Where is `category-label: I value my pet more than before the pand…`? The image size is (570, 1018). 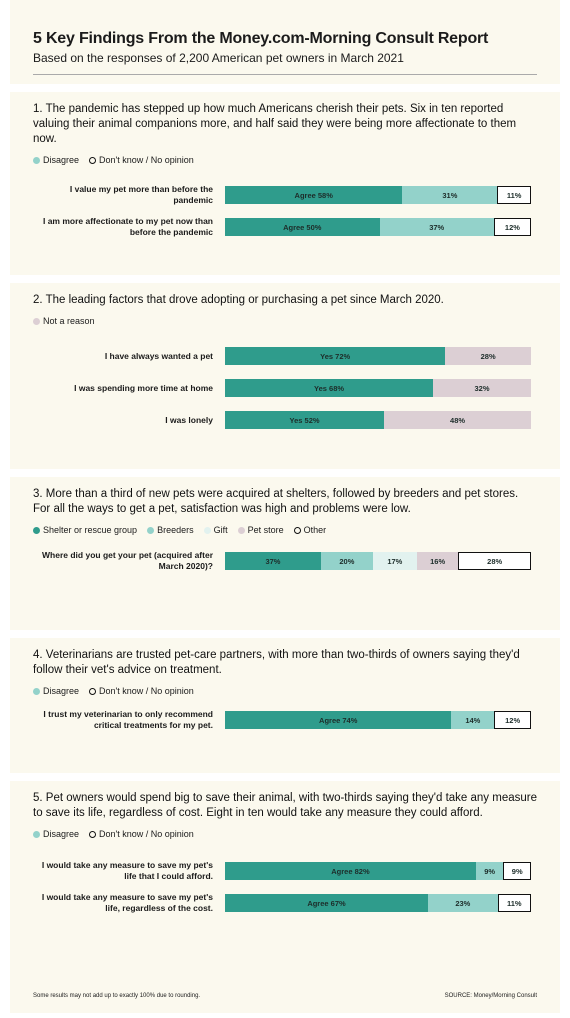
category-label: I value my pet more than before the pand… is located at coordinates (141, 194).